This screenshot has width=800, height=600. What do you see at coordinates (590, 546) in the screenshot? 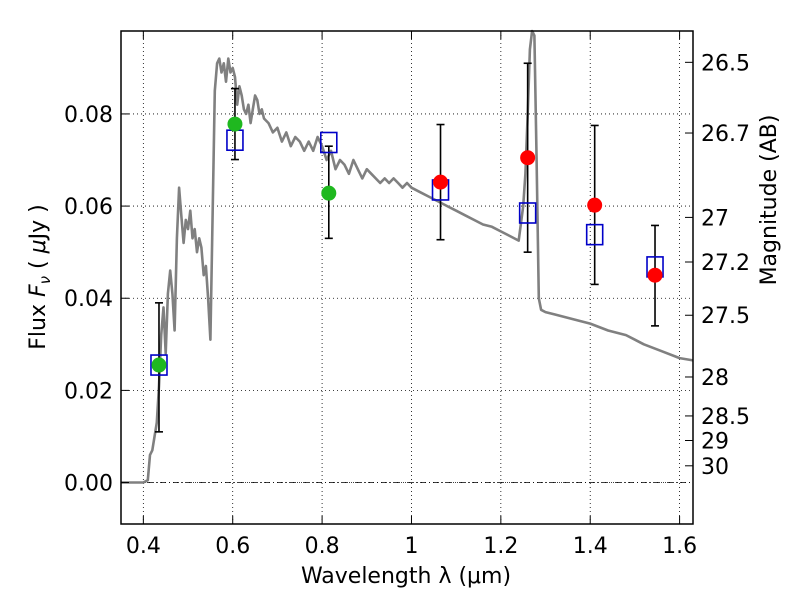
I see `x-tick-label: 1.4` at bounding box center [590, 546].